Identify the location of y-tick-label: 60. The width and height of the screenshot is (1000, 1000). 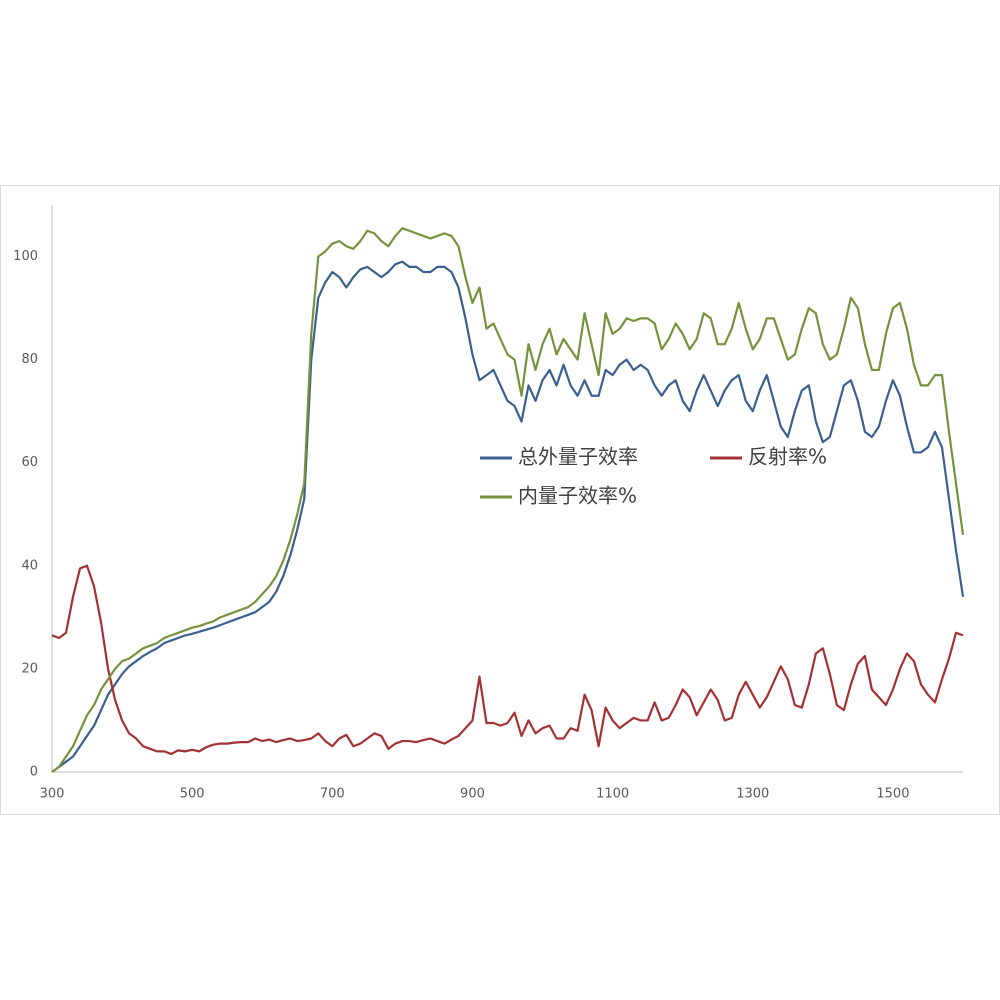
(29, 462).